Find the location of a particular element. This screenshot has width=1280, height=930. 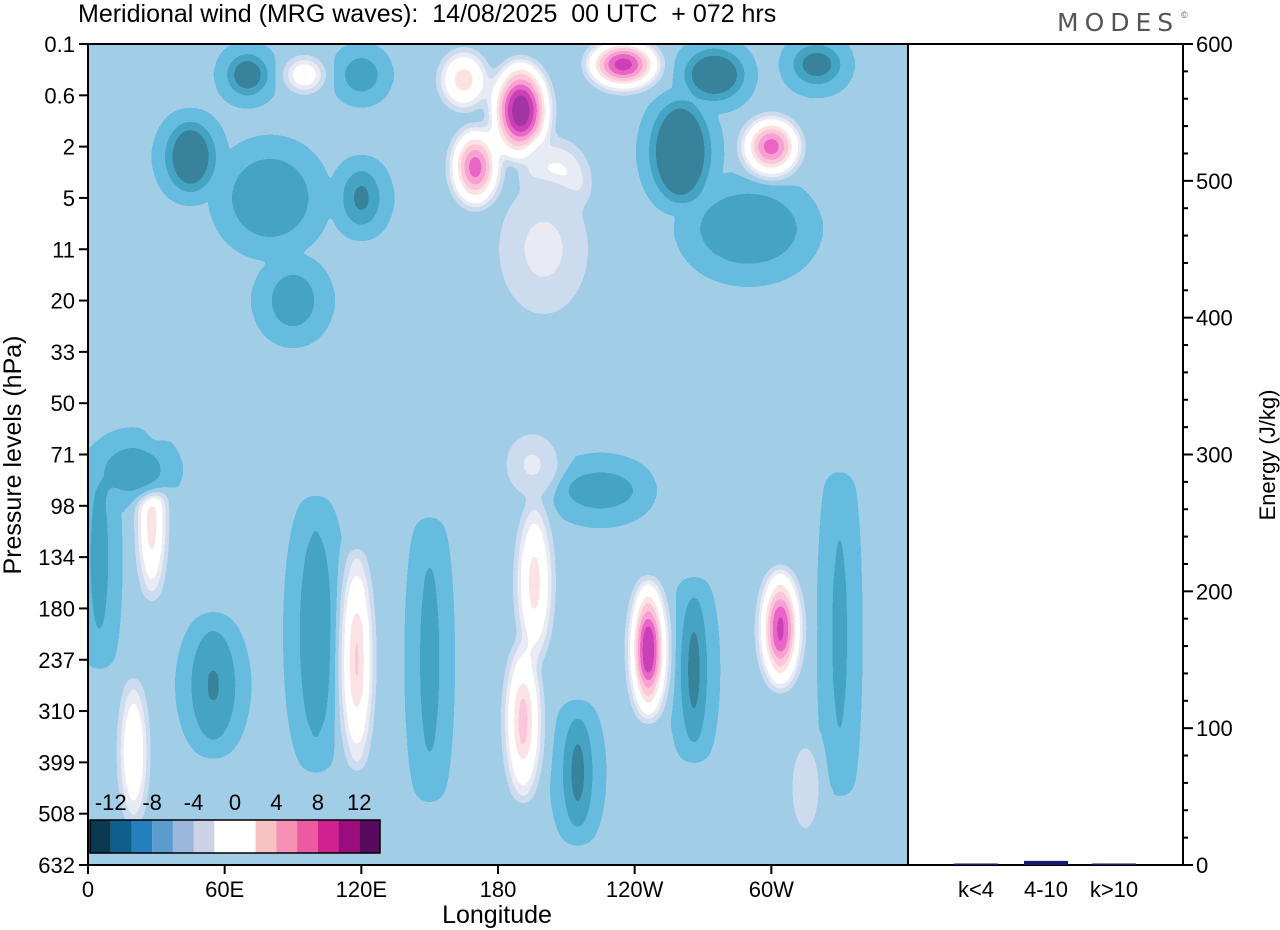

energy-category-label: k>10 is located at coordinates (1114, 889).